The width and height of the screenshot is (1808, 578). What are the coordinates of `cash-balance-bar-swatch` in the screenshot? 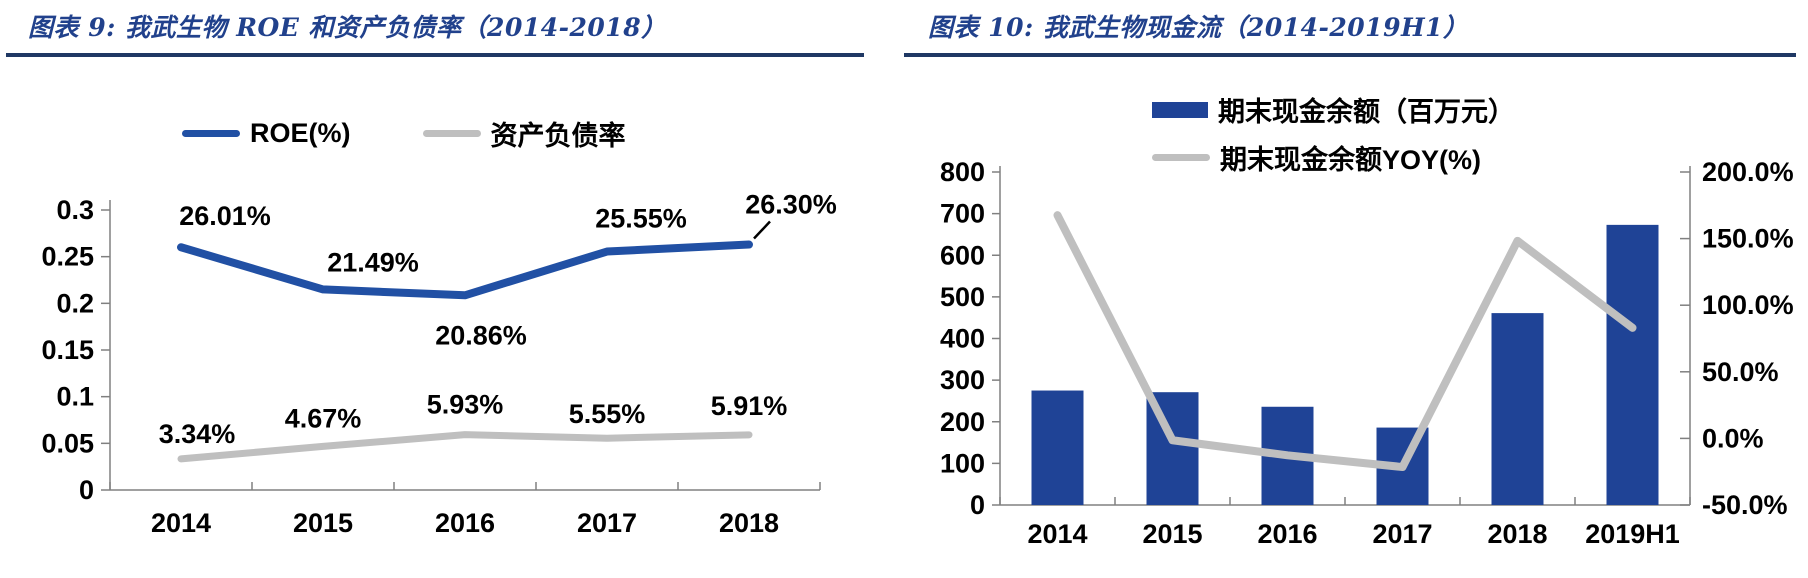 It's located at (1180, 109).